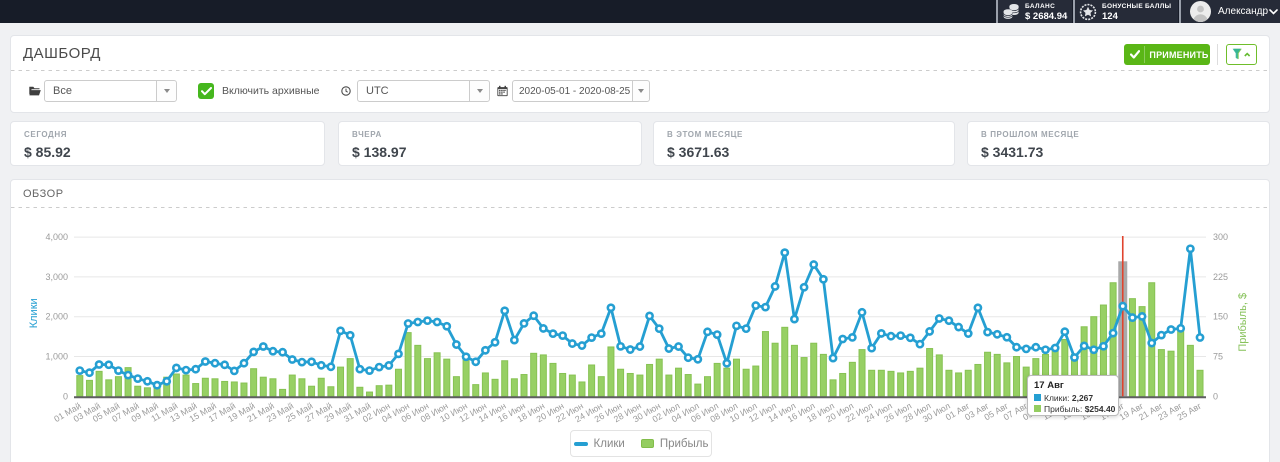 This screenshot has width=1280, height=462. I want to click on svg-text: Прибыль, $, so click(1243, 322).